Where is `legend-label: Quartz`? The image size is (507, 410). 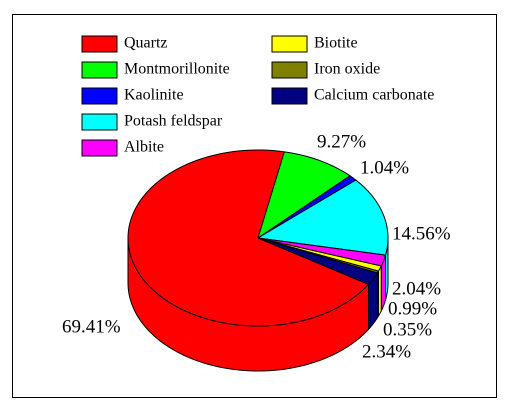
legend-label: Quartz is located at coordinates (146, 43).